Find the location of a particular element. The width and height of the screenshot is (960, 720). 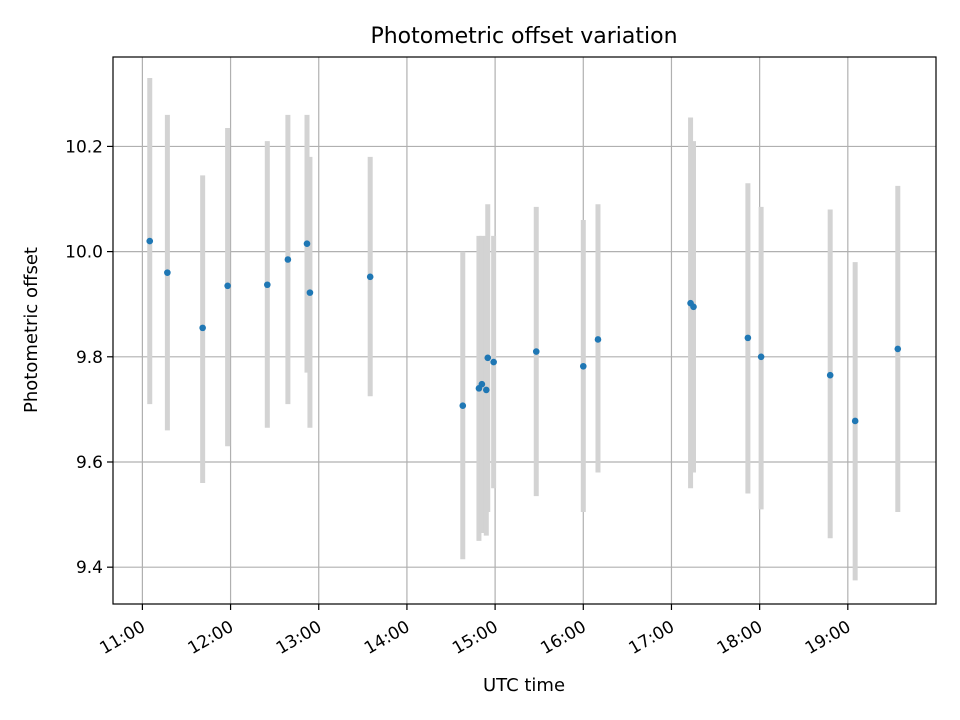

y-tick-label: 9.6 is located at coordinates (89, 463).